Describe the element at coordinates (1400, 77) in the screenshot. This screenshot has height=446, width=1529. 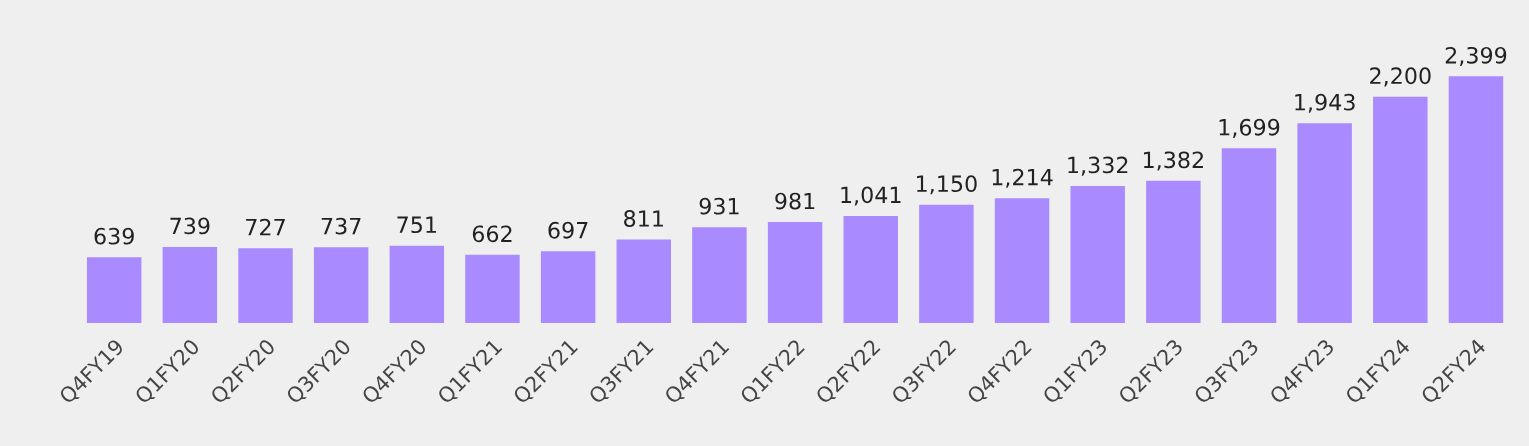
I see `data-label: 2,200` at that location.